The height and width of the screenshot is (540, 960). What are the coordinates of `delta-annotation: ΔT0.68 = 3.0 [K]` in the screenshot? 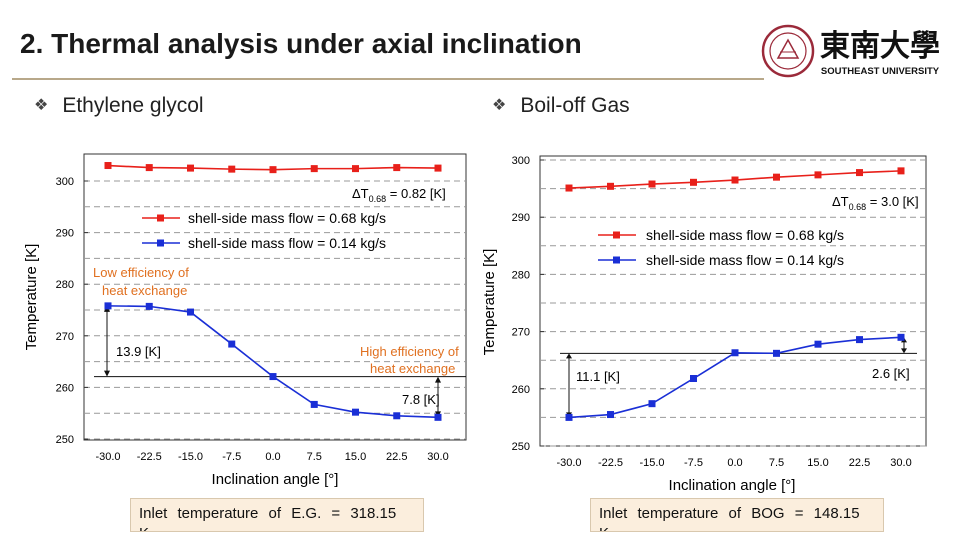 It's located at (875, 203).